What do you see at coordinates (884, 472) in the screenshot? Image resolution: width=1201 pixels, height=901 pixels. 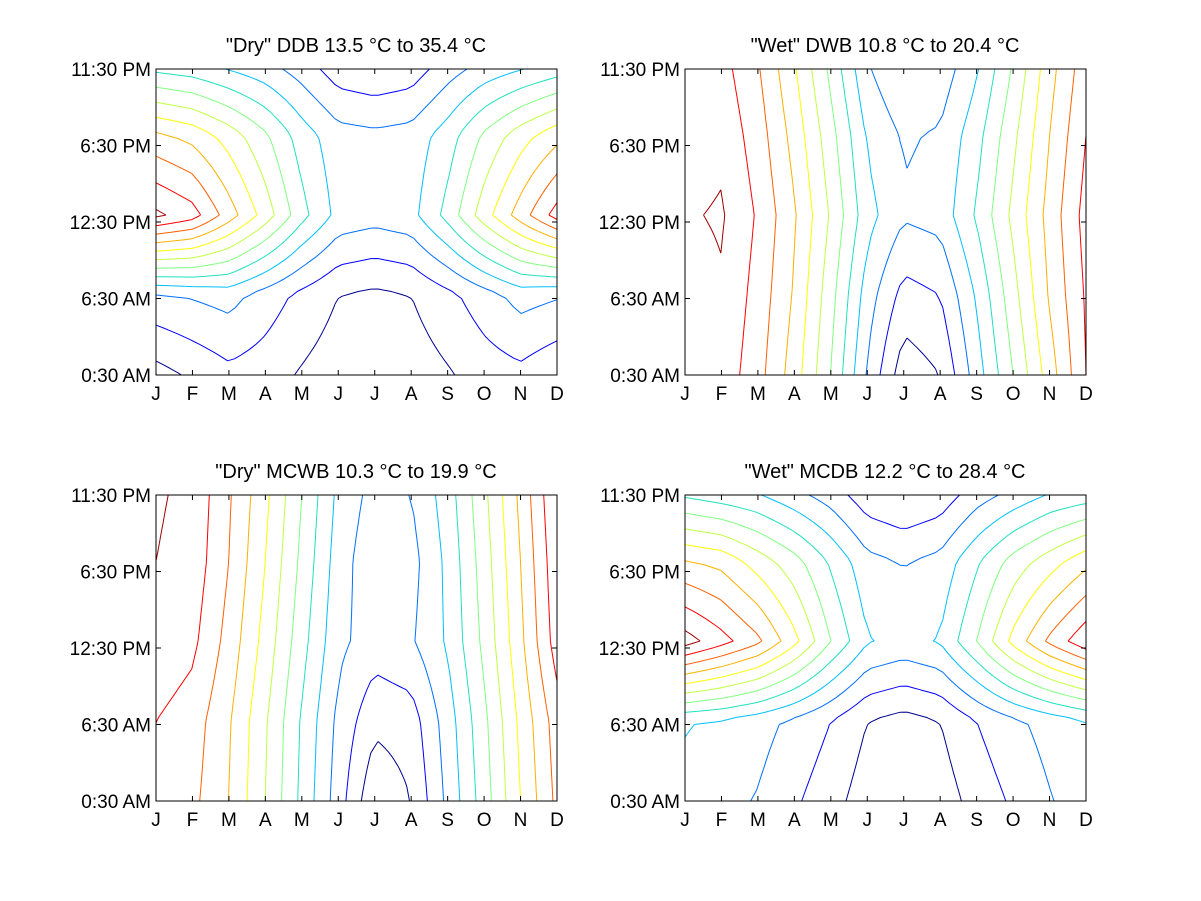 I see `panel-title: "Wet" MCDB 12.2 °C to 28.4 °C` at bounding box center [884, 472].